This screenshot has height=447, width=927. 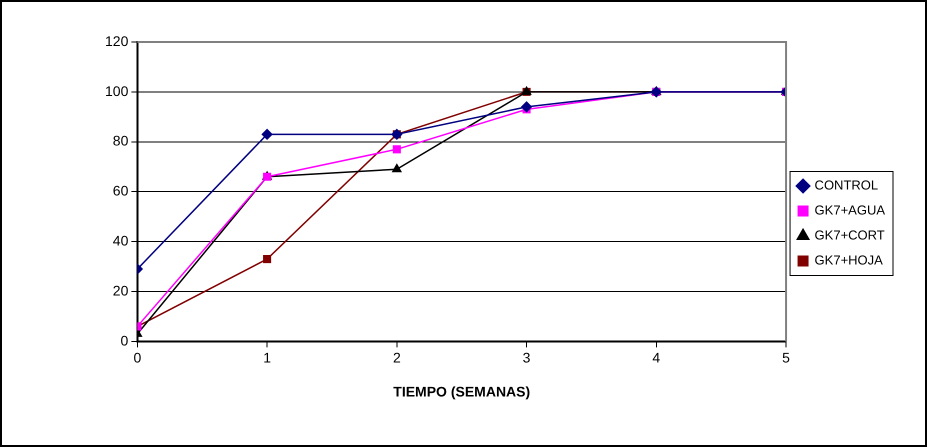 What do you see at coordinates (461, 391) in the screenshot?
I see `x-axis-title: TIEMPO (SEMANAS)` at bounding box center [461, 391].